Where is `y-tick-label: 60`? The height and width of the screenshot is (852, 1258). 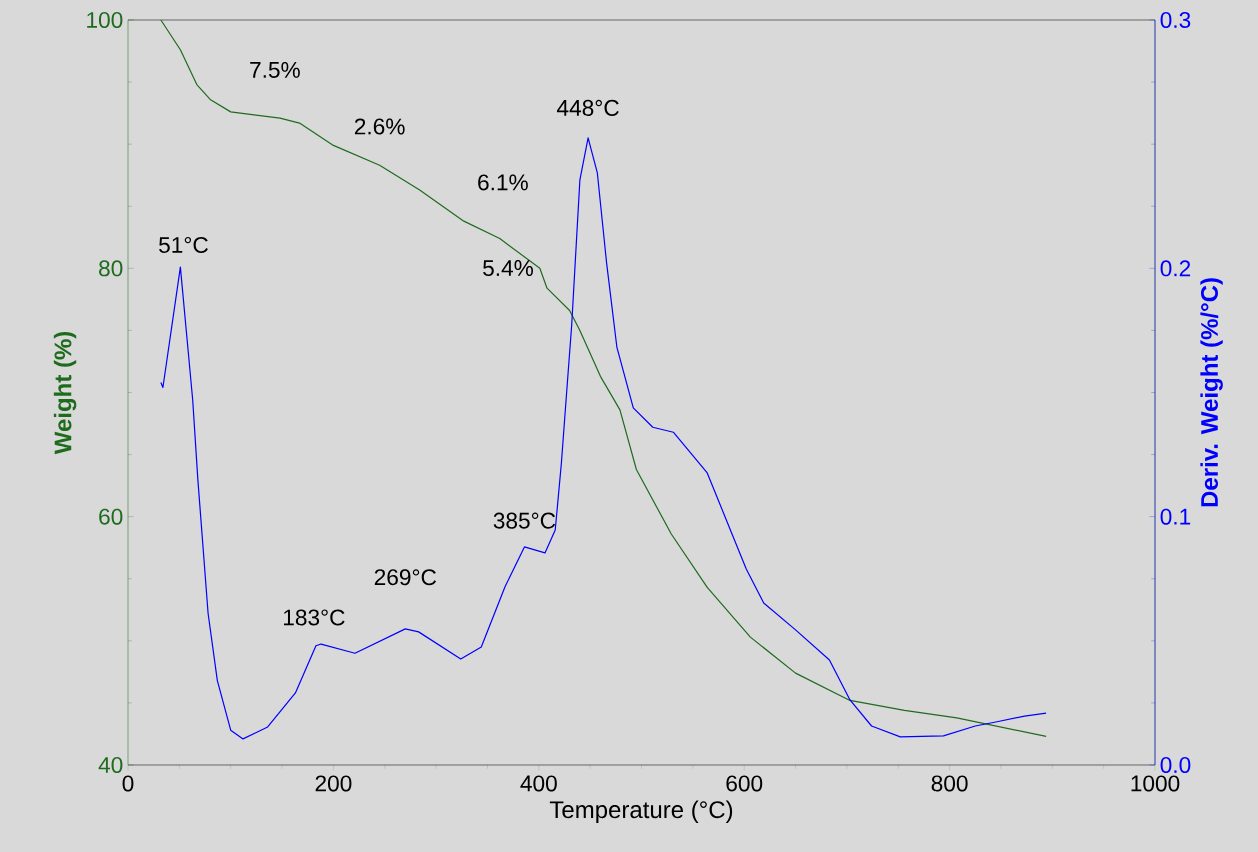 y-tick-label: 60 is located at coordinates (111, 516).